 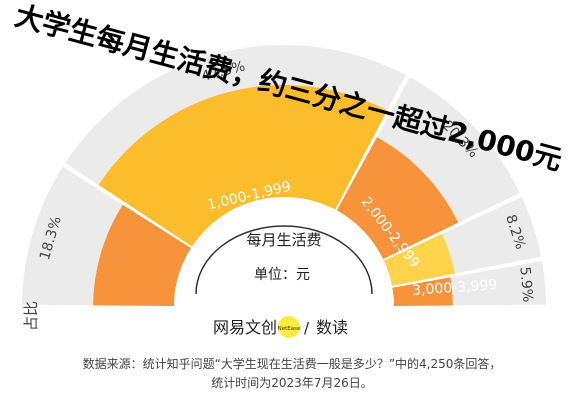 What do you see at coordinates (245, 327) in the screenshot?
I see `logo-left-text: 网易文创` at bounding box center [245, 327].